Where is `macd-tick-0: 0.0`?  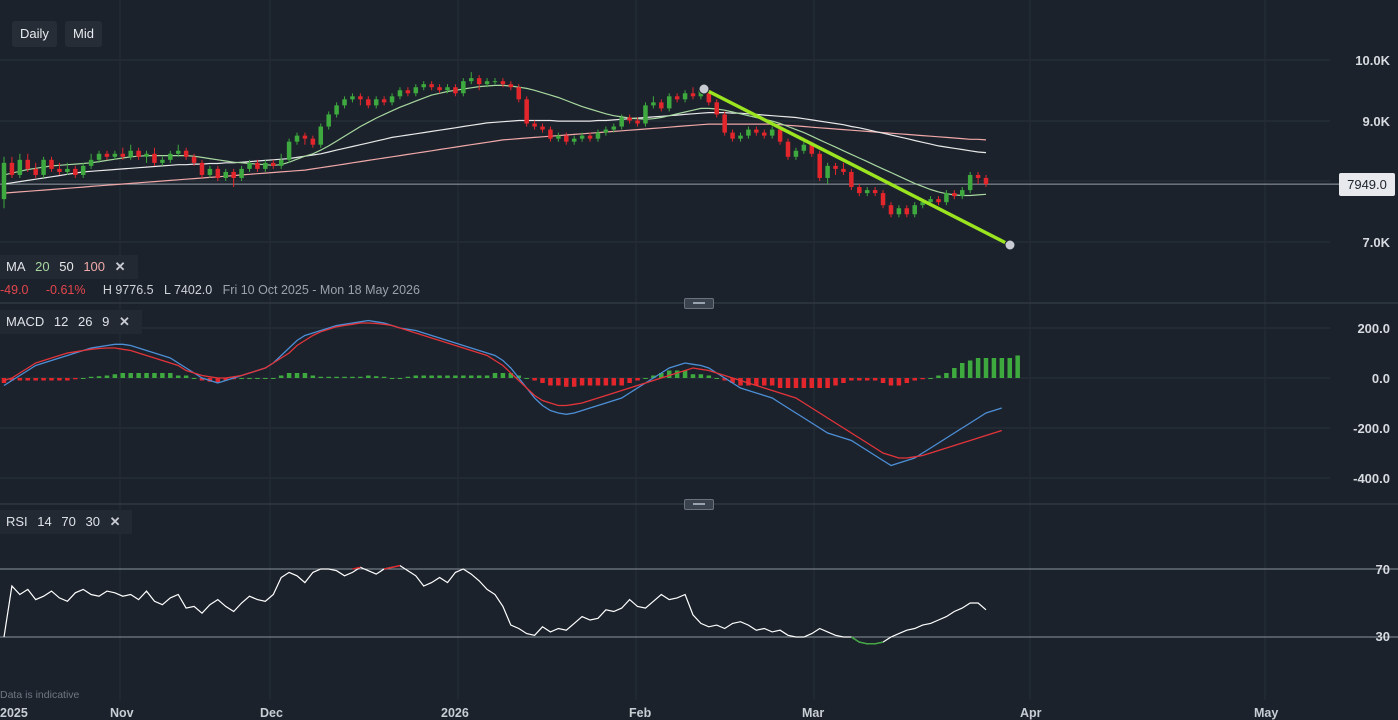
macd-tick-0: 0.0 is located at coordinates (1380, 378).